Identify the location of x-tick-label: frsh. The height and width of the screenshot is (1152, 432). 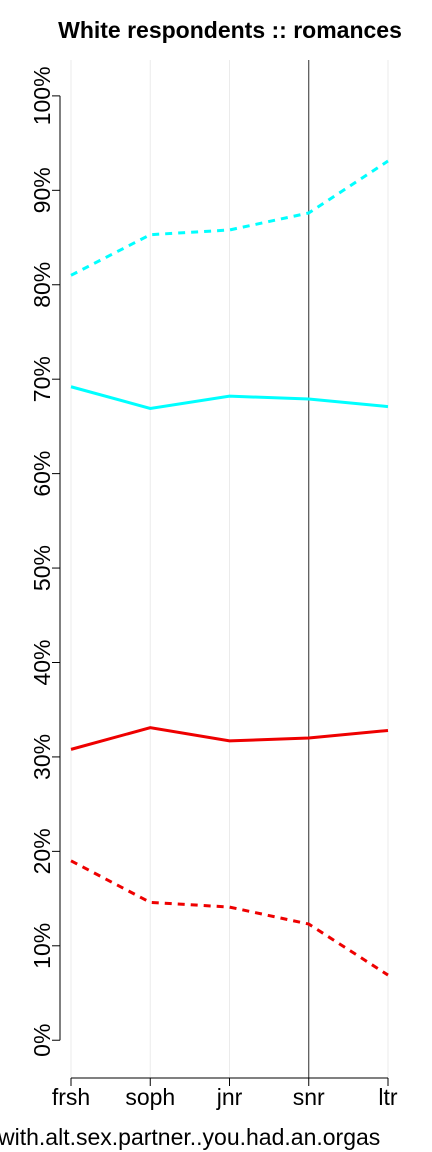
(71, 1097).